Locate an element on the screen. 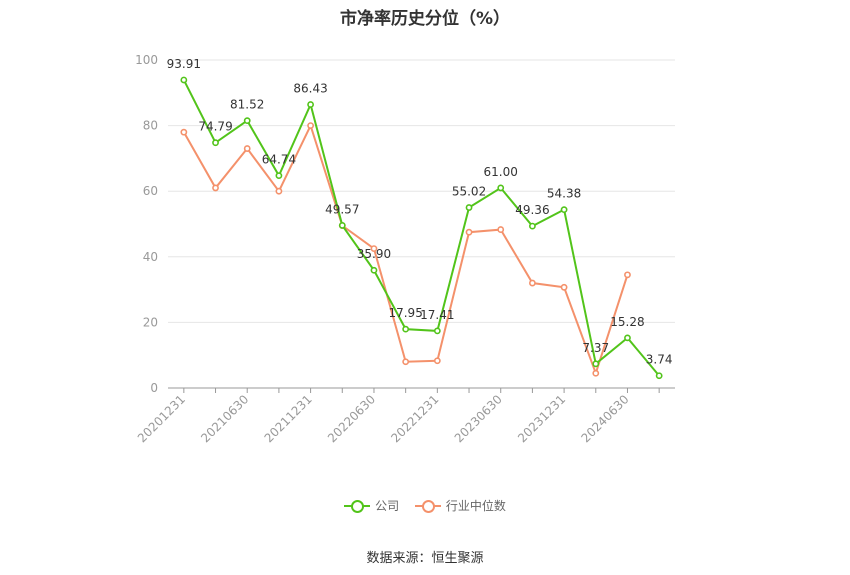 Image resolution: width=850 pixels, height=575 pixels. x-tick-label: 20230630 is located at coordinates (478, 418).